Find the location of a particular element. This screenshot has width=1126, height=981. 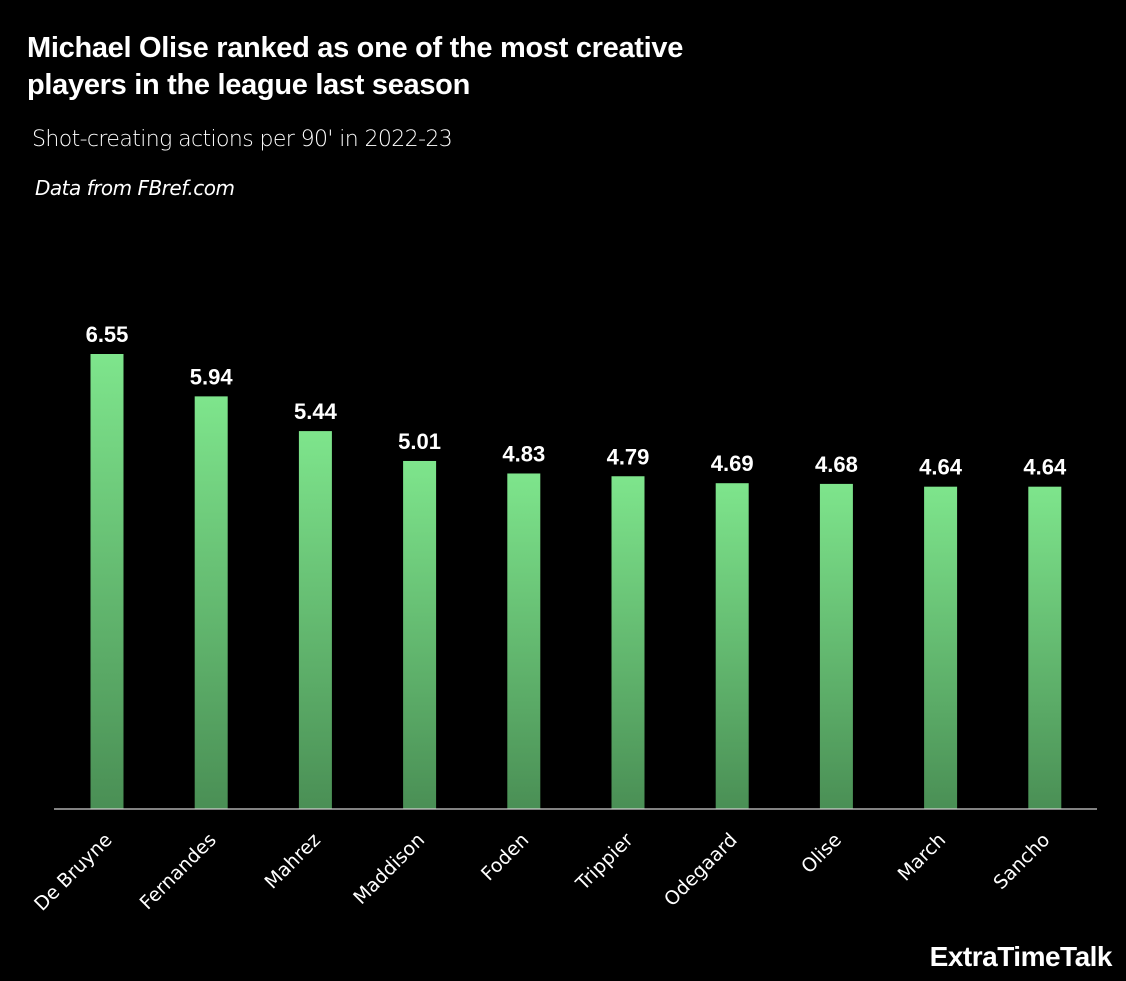

x-tick-label: De Bruyne is located at coordinates (73, 872).